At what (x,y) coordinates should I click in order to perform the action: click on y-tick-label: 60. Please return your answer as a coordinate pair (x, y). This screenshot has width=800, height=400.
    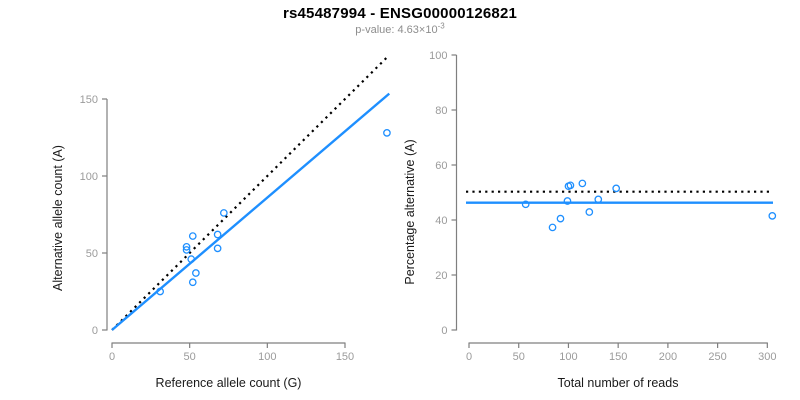
    Looking at the image, I should click on (441, 166).